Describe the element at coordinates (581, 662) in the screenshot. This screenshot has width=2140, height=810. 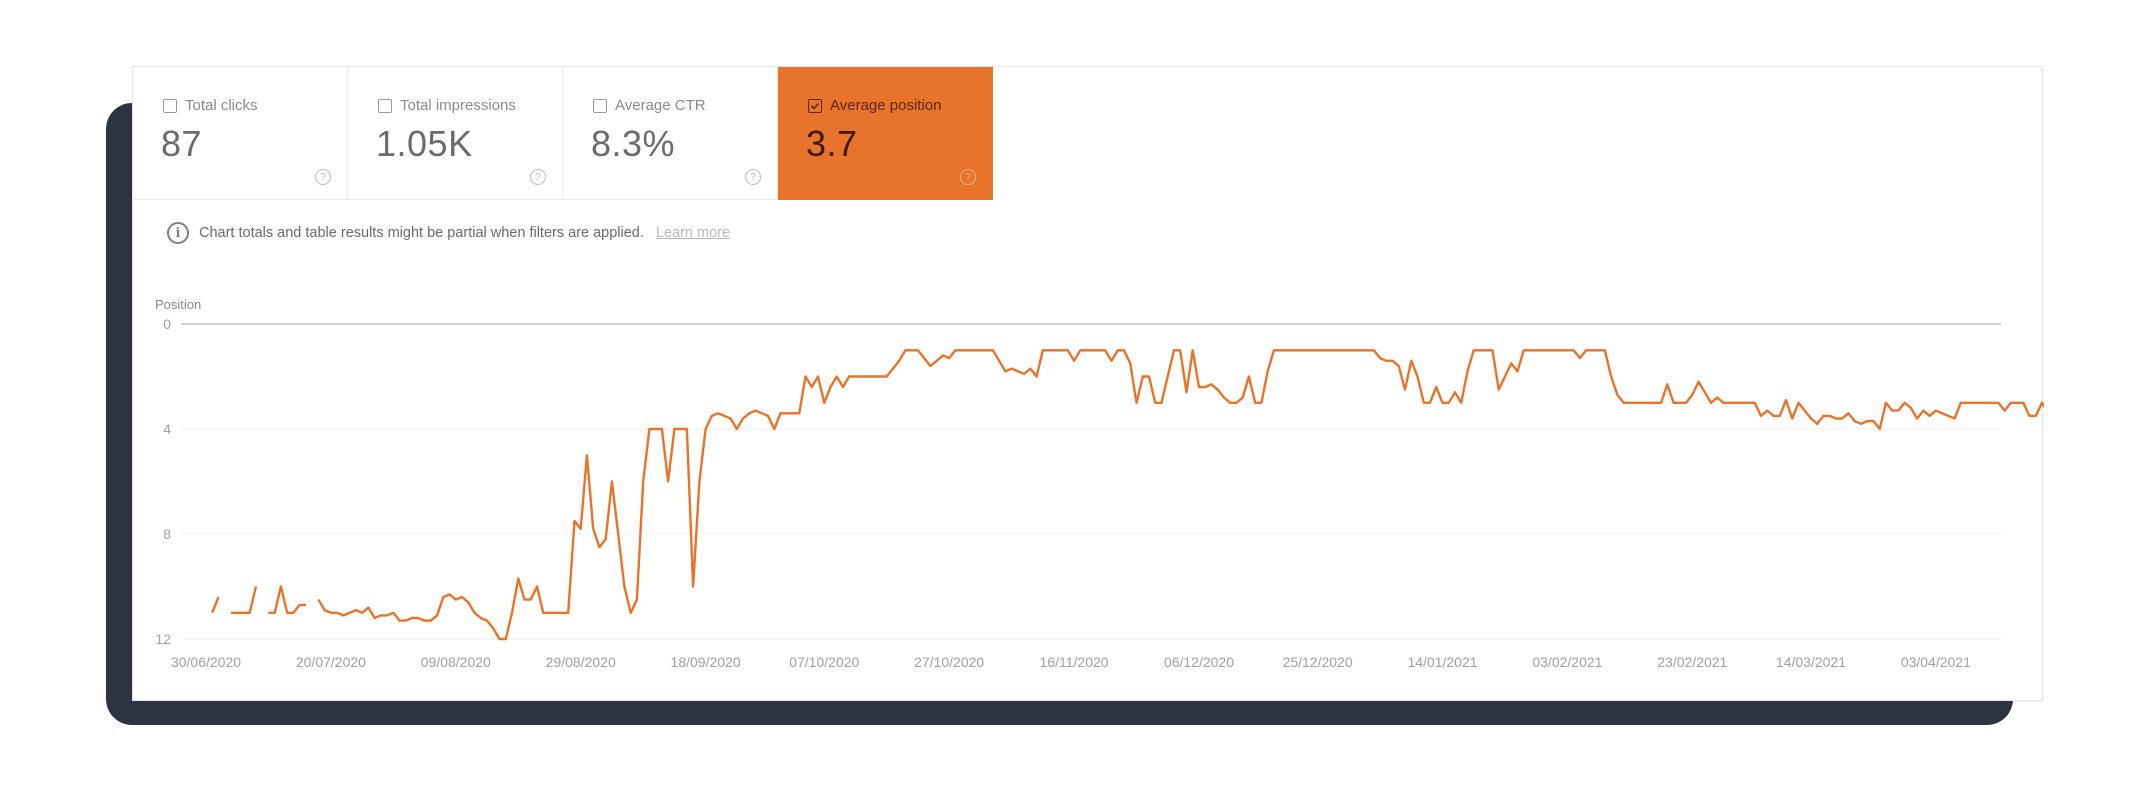
I see `x-tick-label: 29/08/2020` at that location.